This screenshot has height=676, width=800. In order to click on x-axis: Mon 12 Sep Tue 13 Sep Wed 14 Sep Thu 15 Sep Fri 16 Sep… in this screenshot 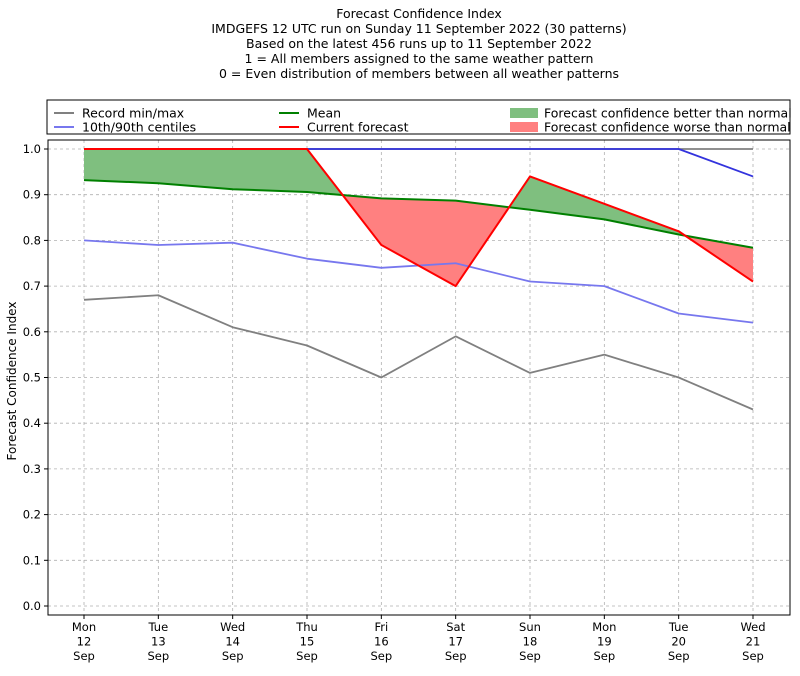, I will do `click(419, 639)`.